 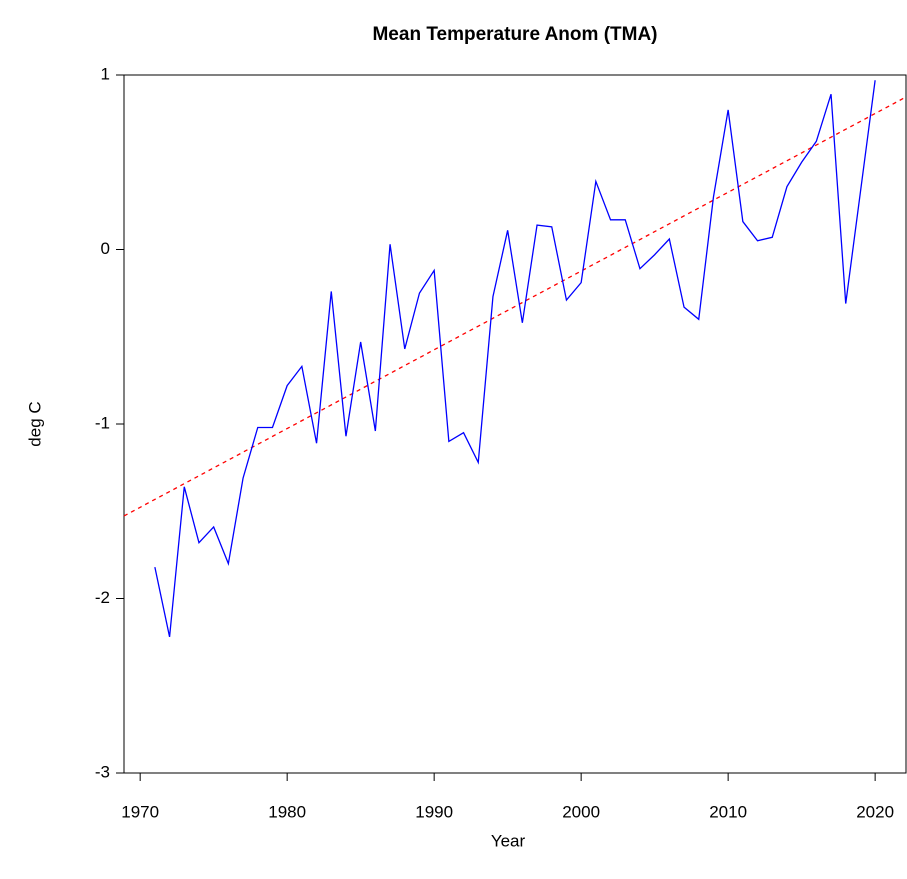 What do you see at coordinates (875, 811) in the screenshot?
I see `x-tick-label: 2020` at bounding box center [875, 811].